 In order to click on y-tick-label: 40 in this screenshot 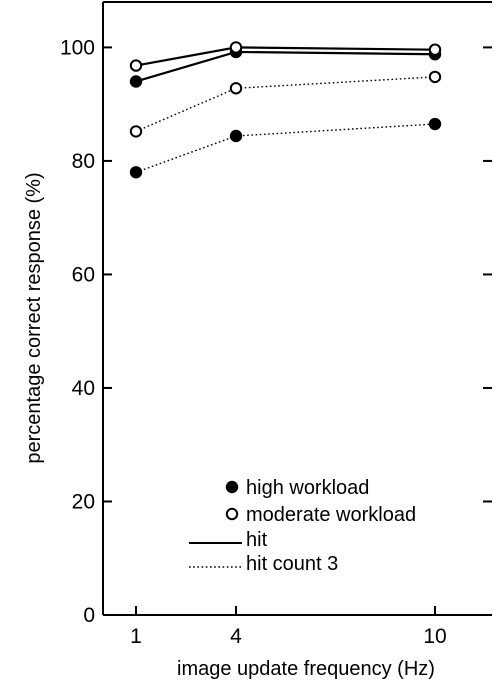, I will do `click(83, 388)`.